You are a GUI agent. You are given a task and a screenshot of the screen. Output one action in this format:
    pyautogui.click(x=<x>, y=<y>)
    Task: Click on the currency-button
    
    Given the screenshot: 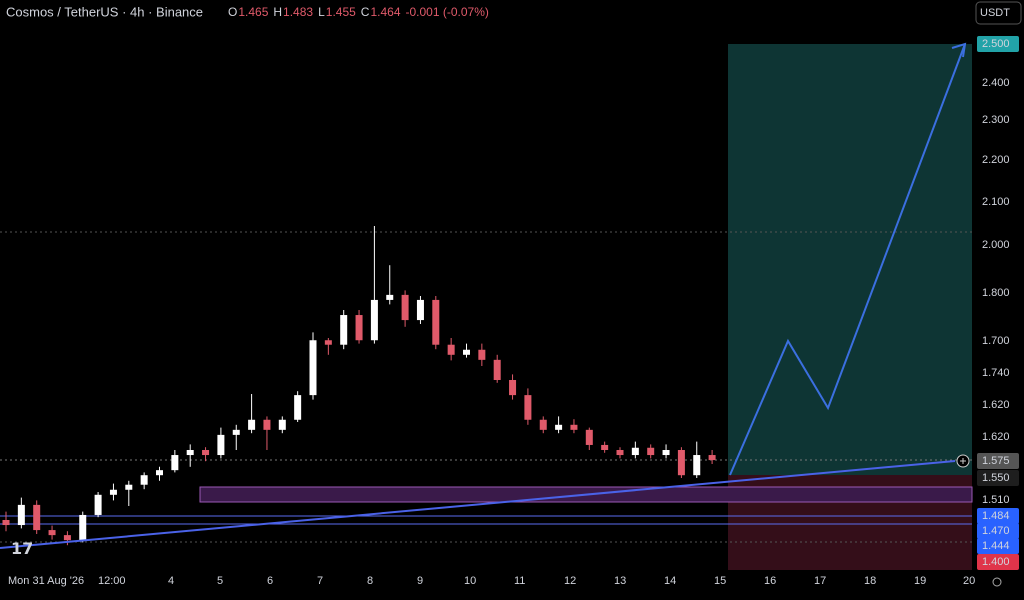 What is the action you would take?
    pyautogui.click(x=998, y=13)
    